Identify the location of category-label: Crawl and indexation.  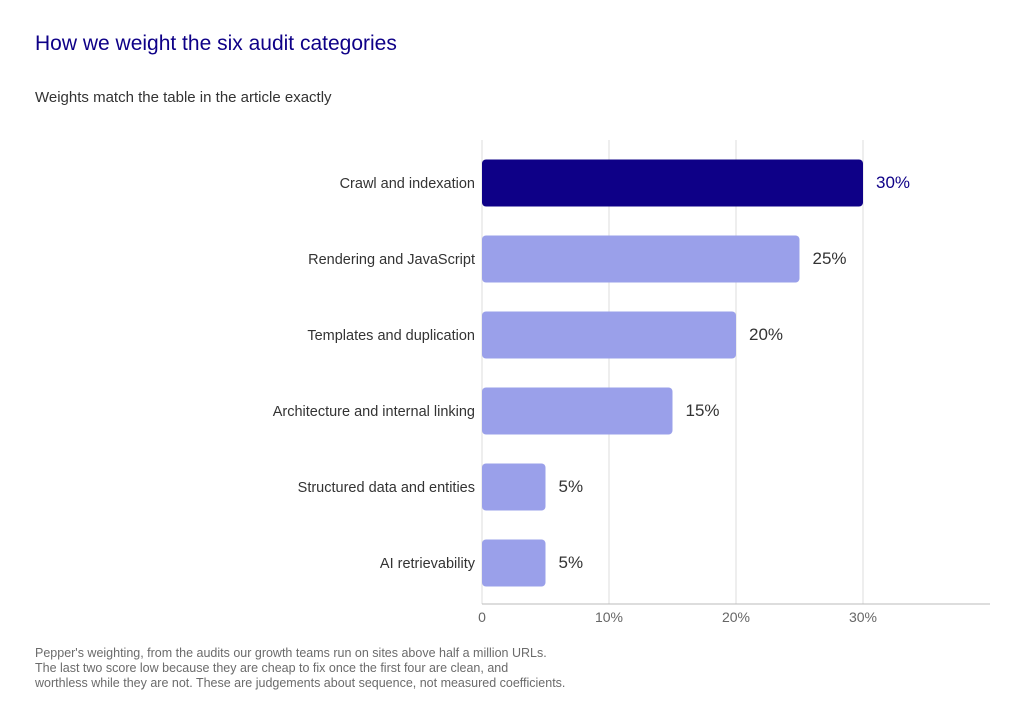
(407, 184).